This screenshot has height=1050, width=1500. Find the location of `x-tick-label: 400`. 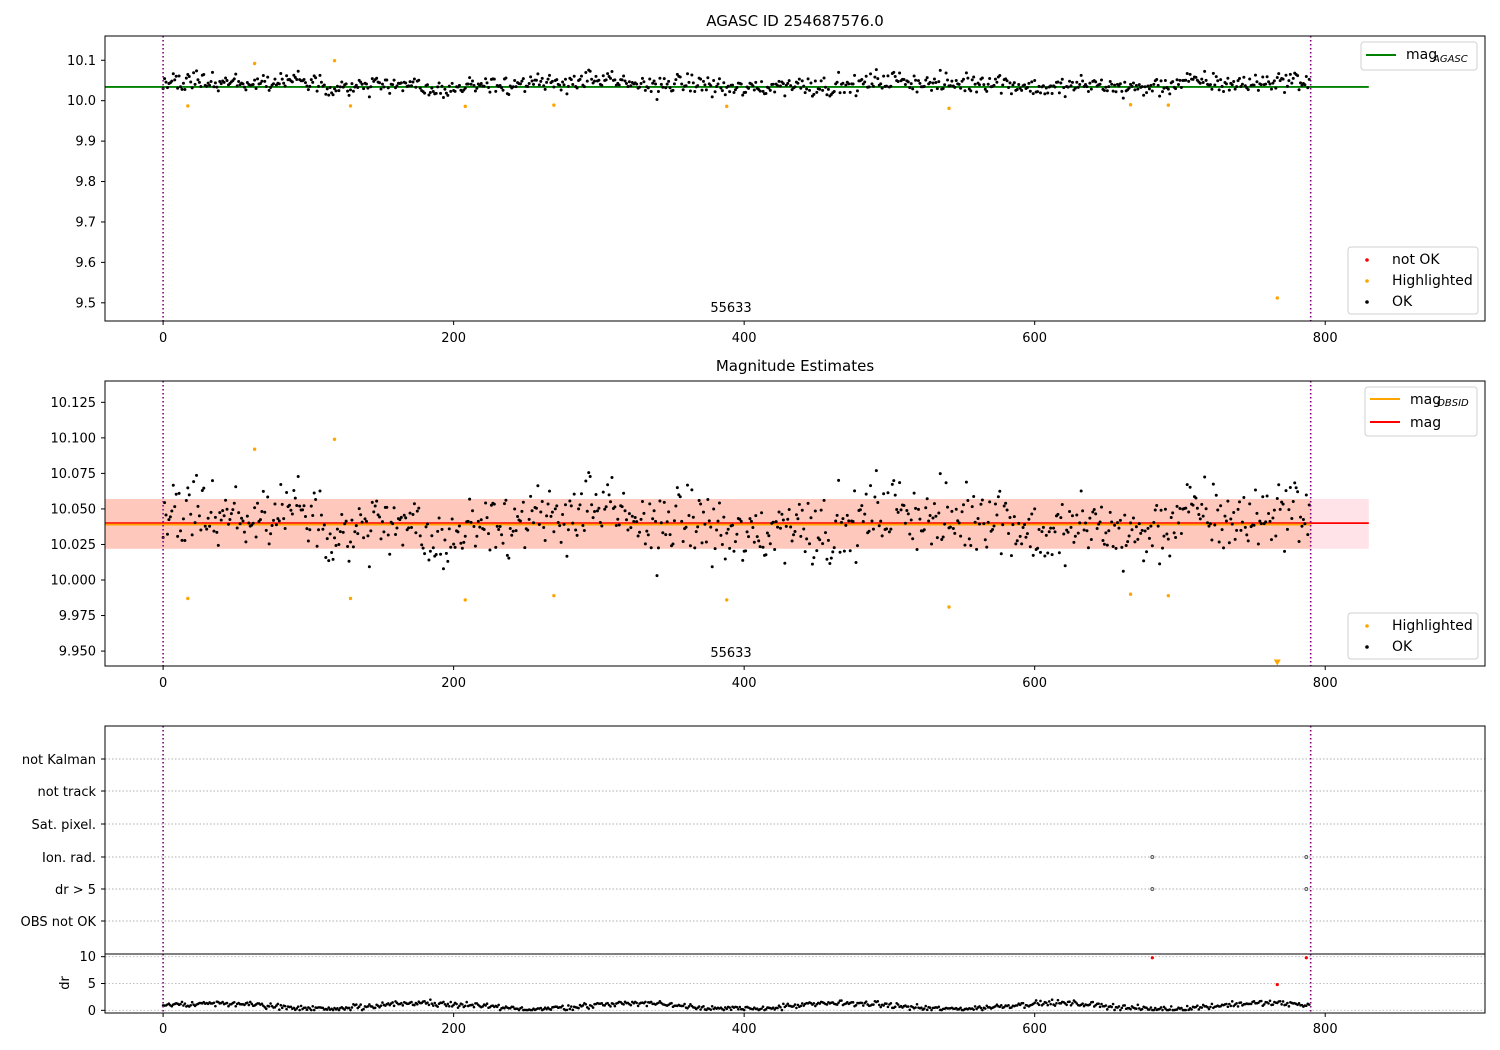

x-tick-label: 400 is located at coordinates (744, 1029).